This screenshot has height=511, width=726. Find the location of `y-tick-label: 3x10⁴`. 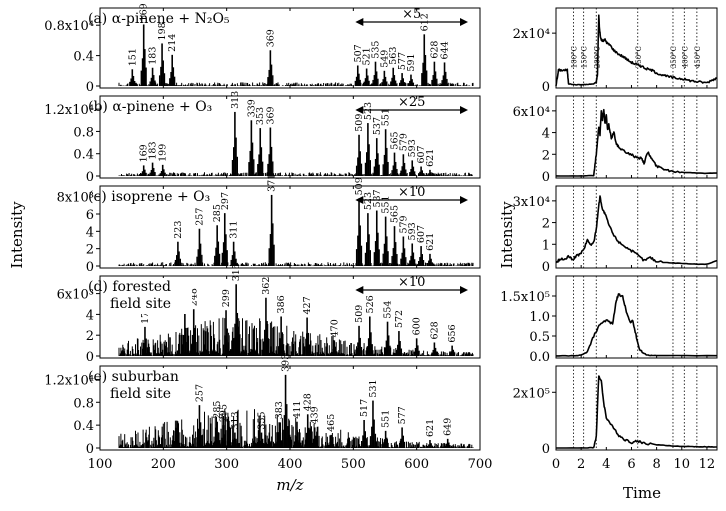

y-tick-label: 3x10⁴ is located at coordinates (531, 202).